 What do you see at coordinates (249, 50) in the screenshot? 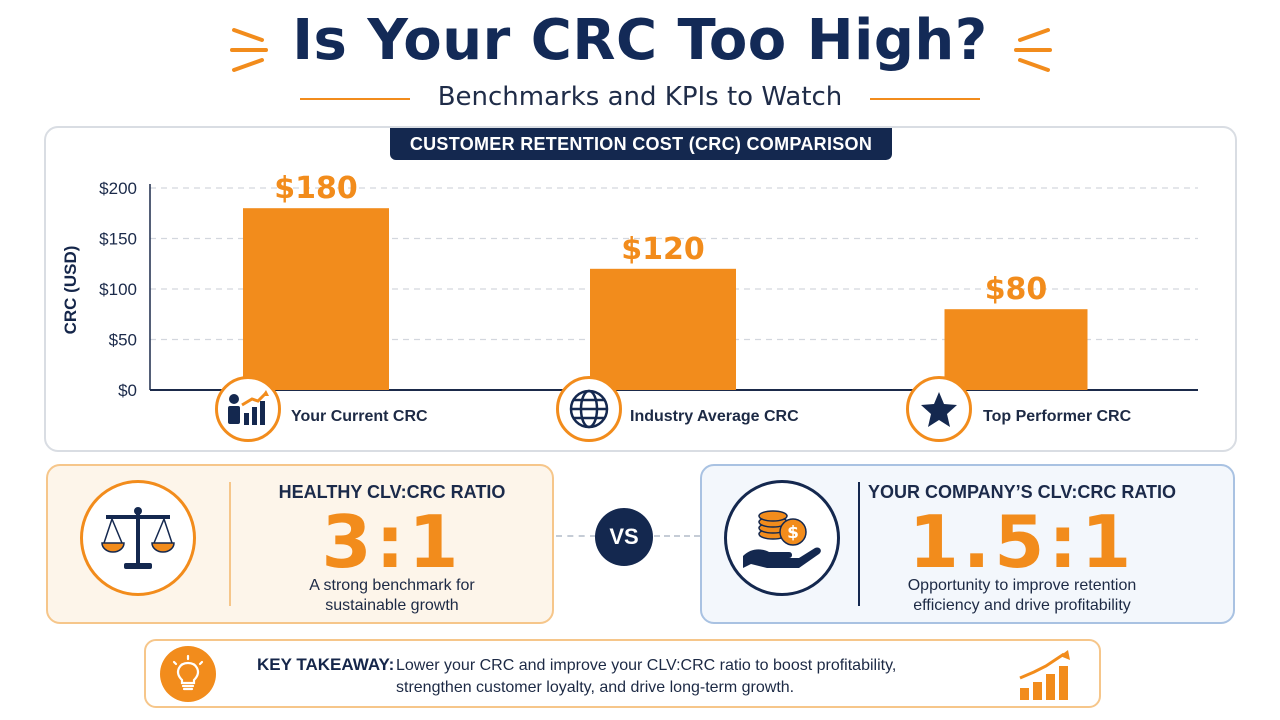
I see `left-burst-icon` at bounding box center [249, 50].